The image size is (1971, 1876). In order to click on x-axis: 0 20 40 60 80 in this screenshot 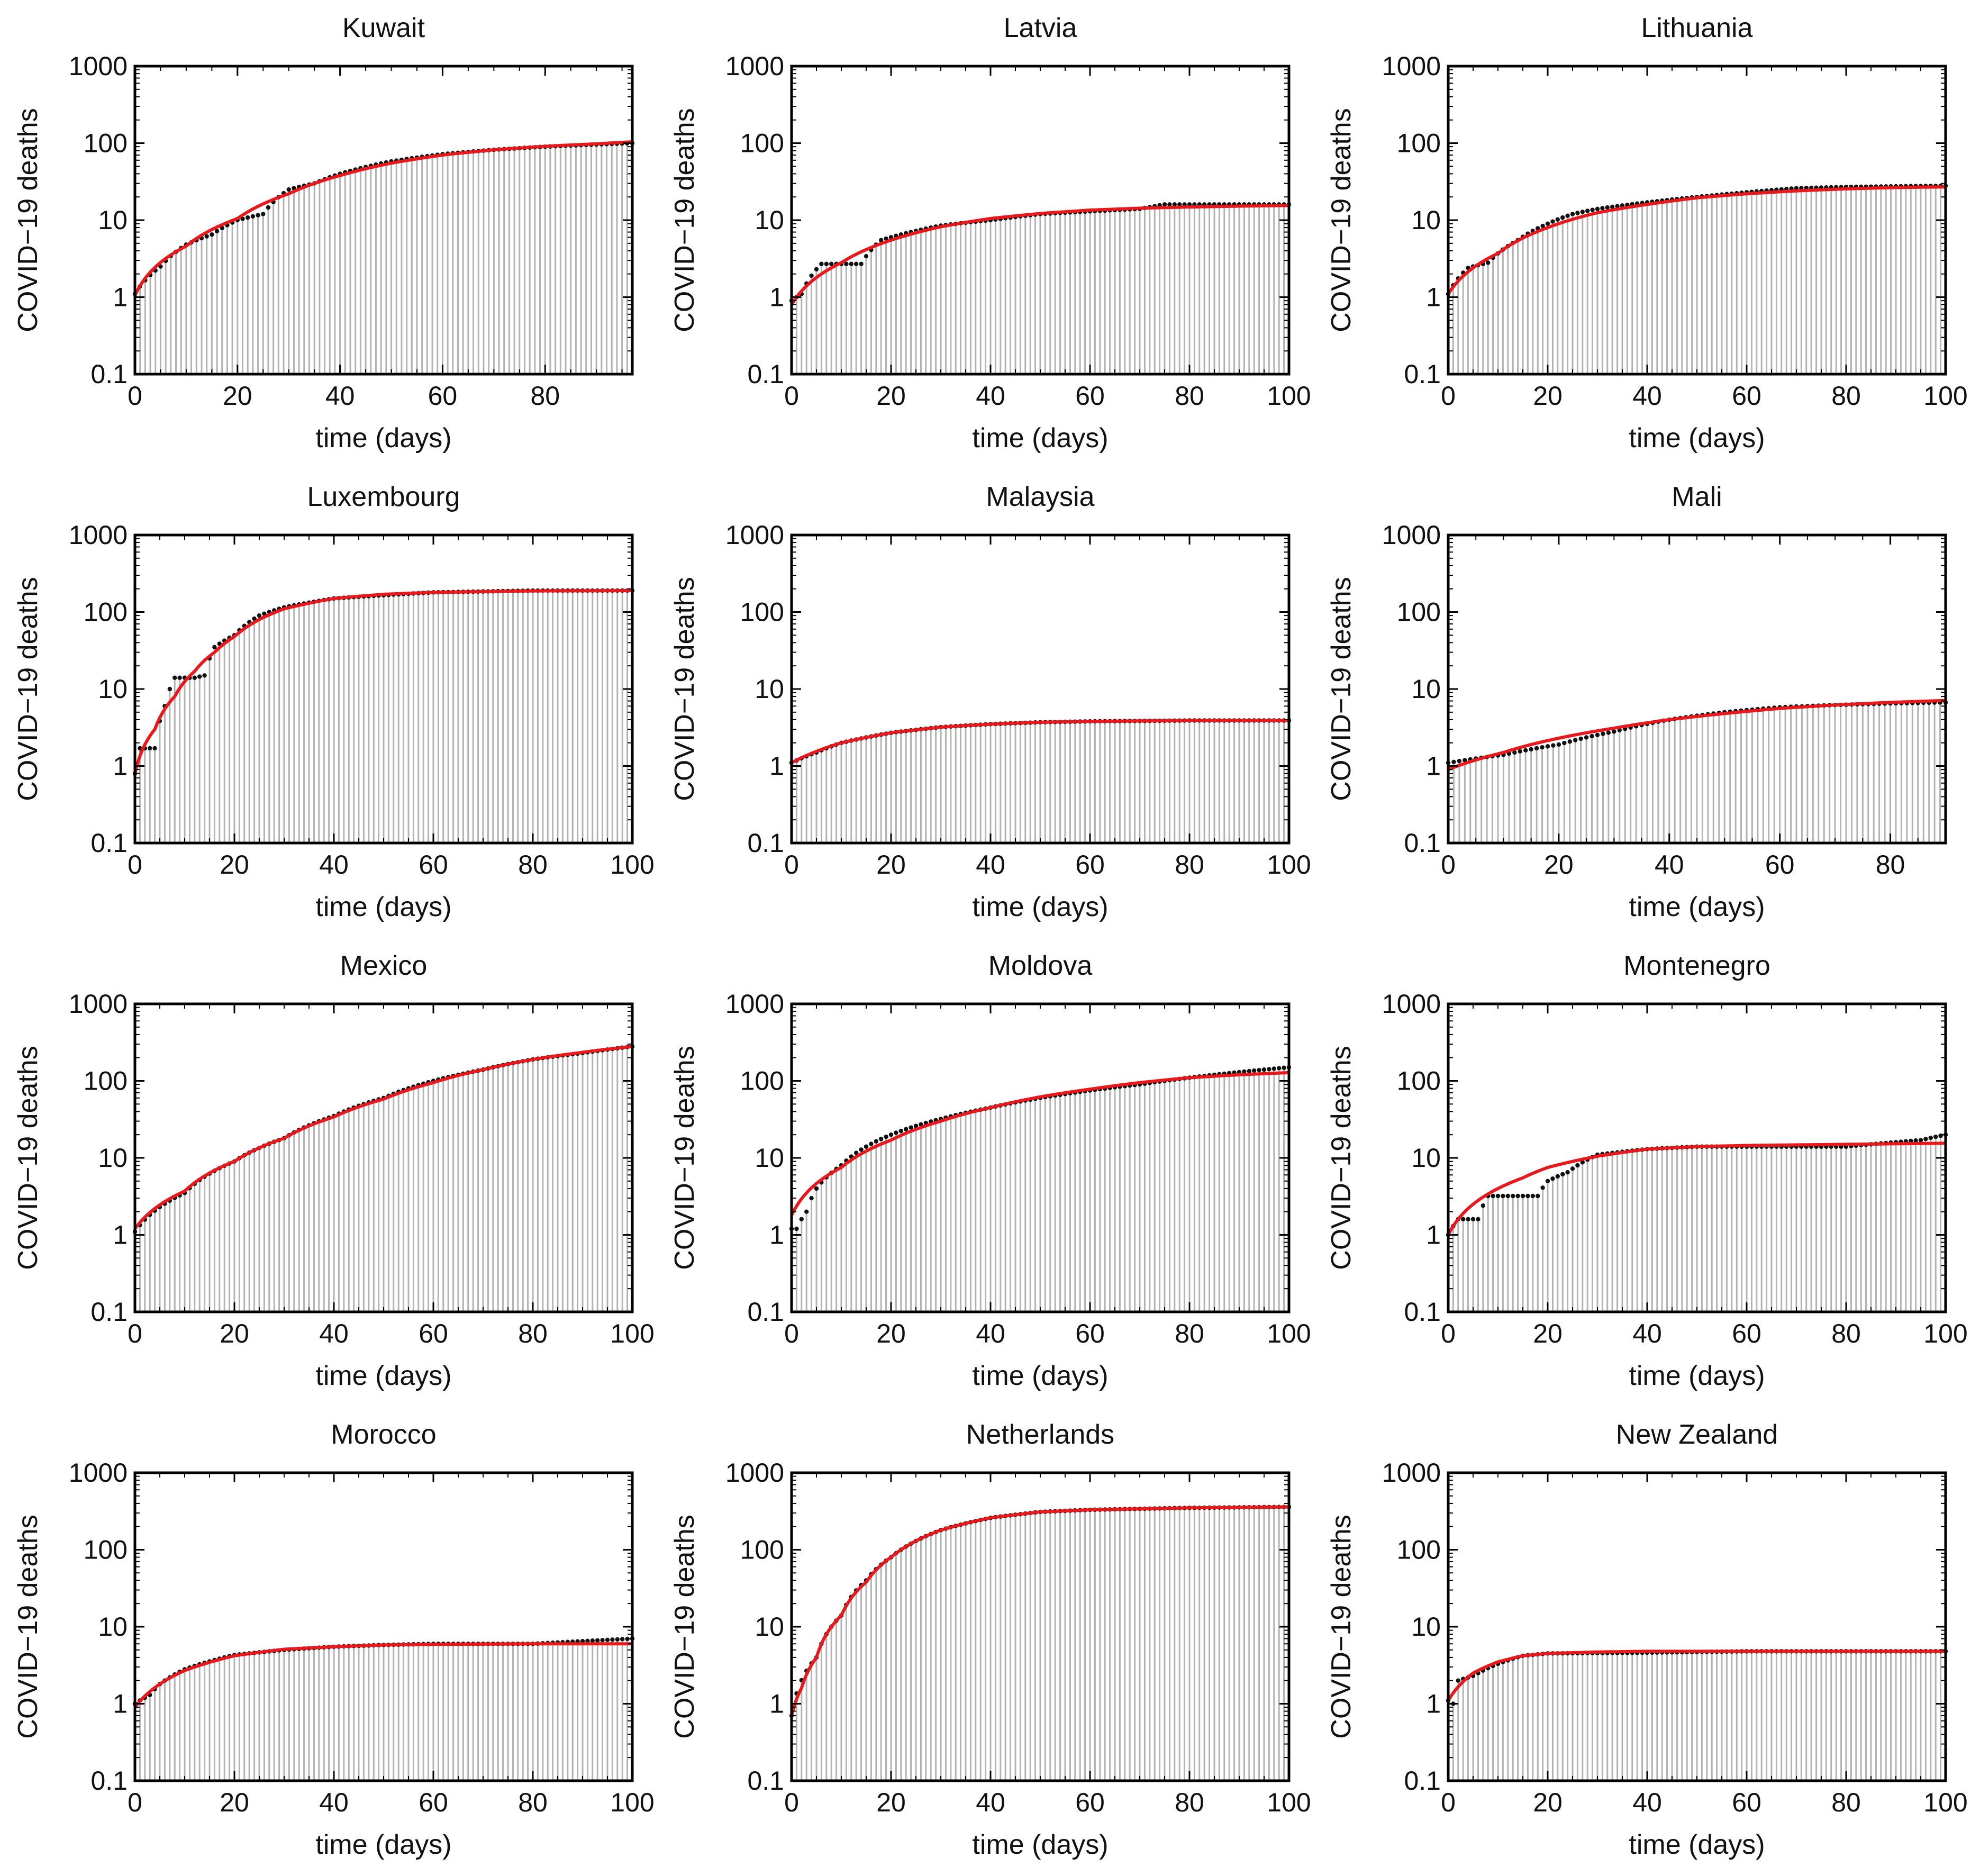, I will do `click(376, 238)`.